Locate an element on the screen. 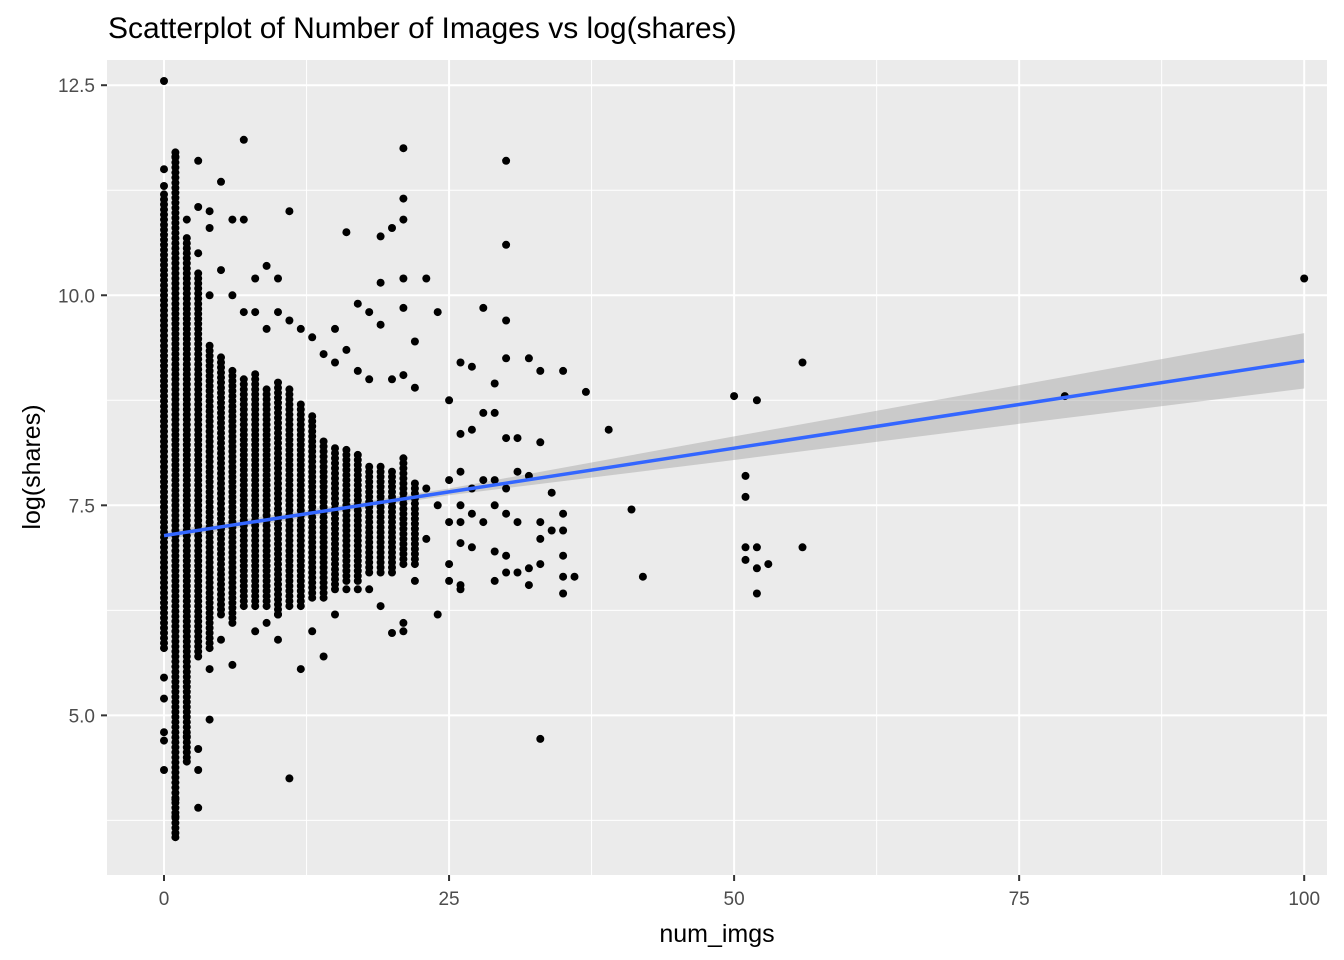  y-axis-title: log(shares) is located at coordinates (32, 466).